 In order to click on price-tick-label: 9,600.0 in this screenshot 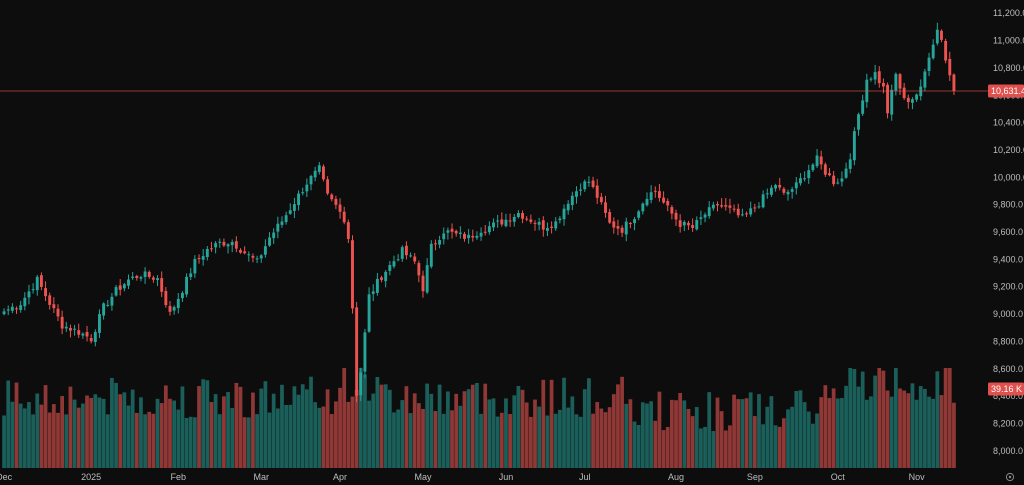, I will do `click(1008, 232)`.